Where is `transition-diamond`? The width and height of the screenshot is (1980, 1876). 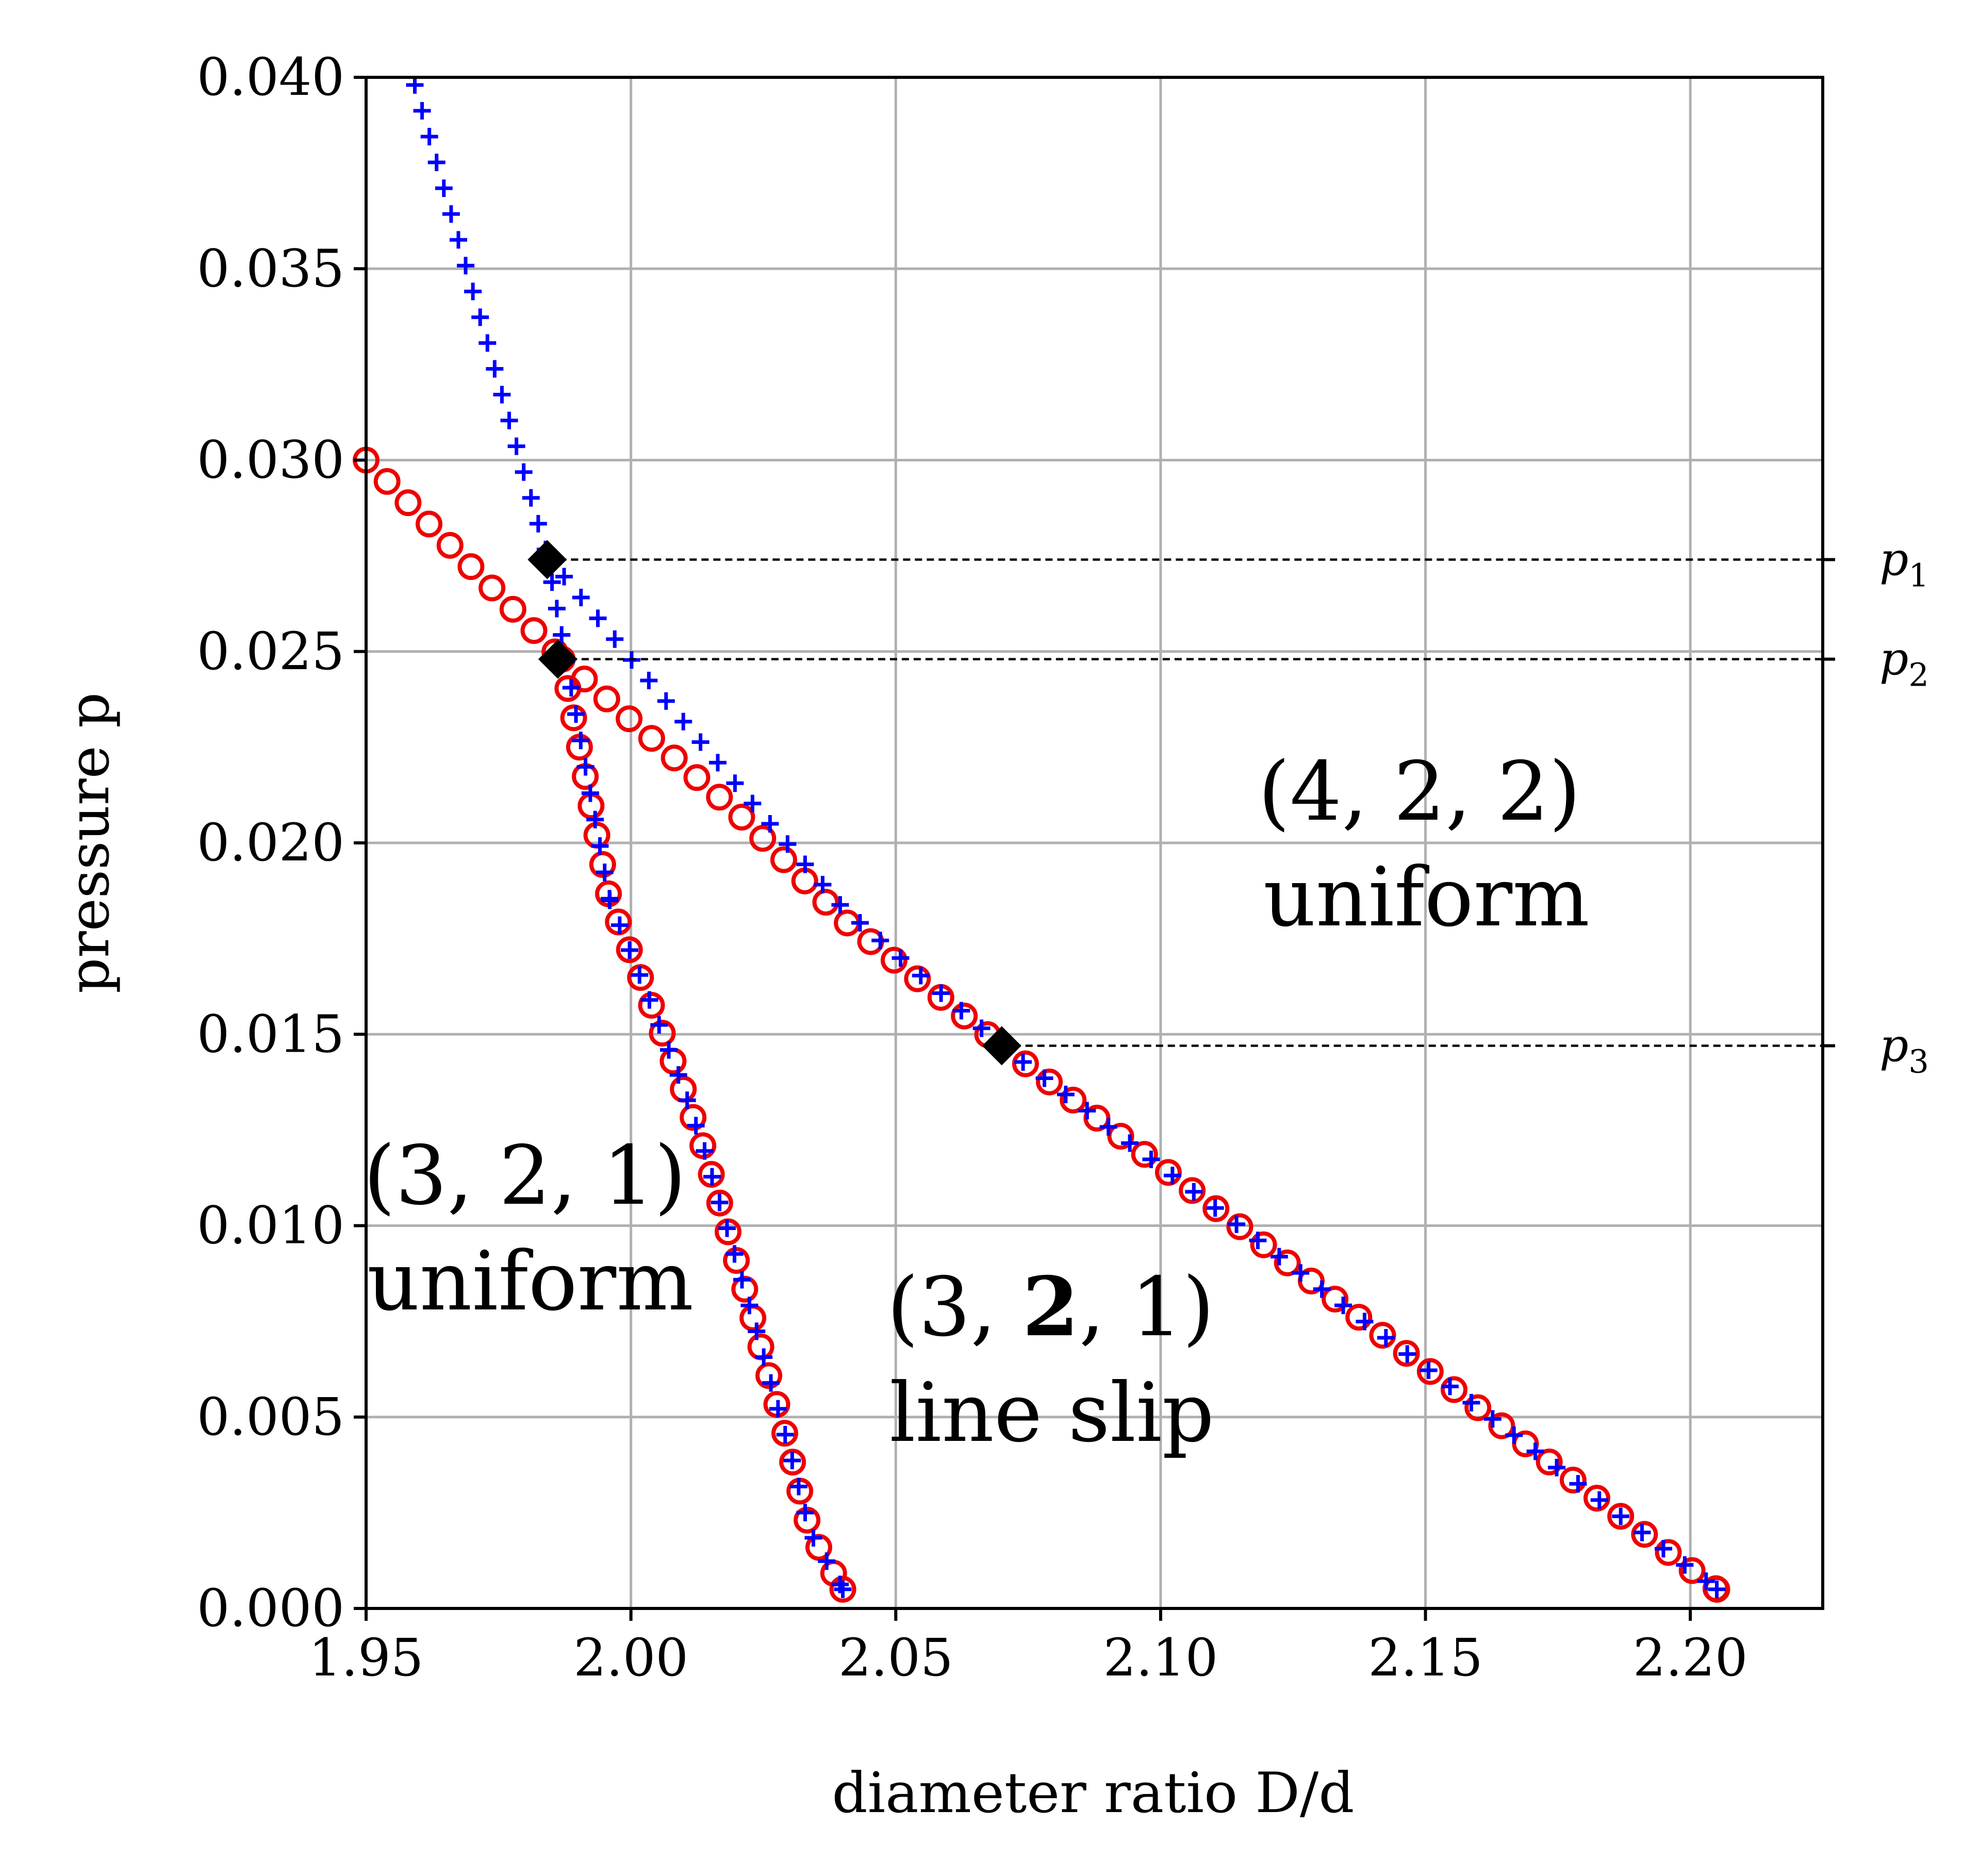
transition-diamond is located at coordinates (558, 659).